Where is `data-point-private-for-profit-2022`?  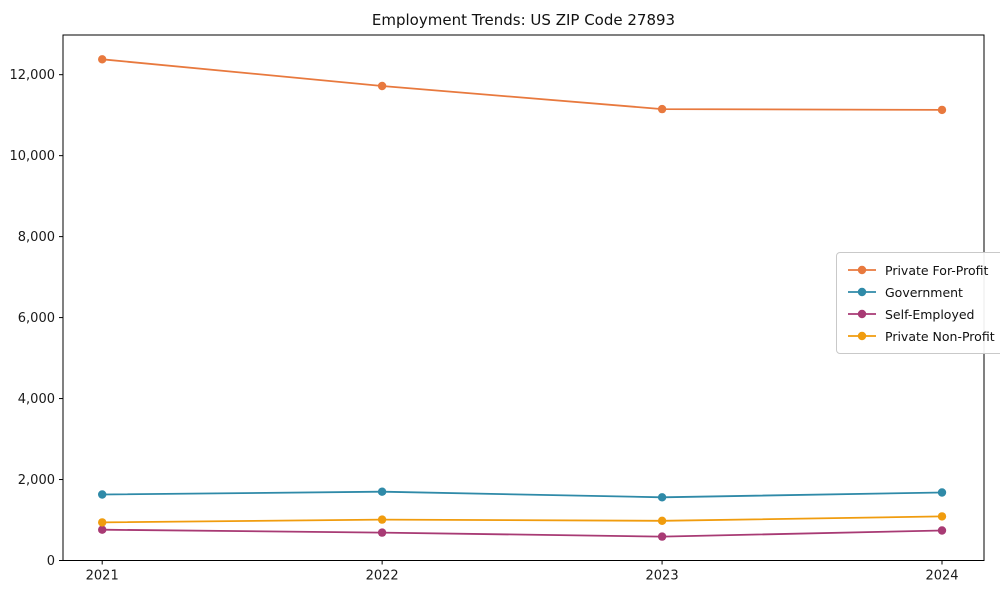
data-point-private-for-profit-2022 is located at coordinates (382, 86).